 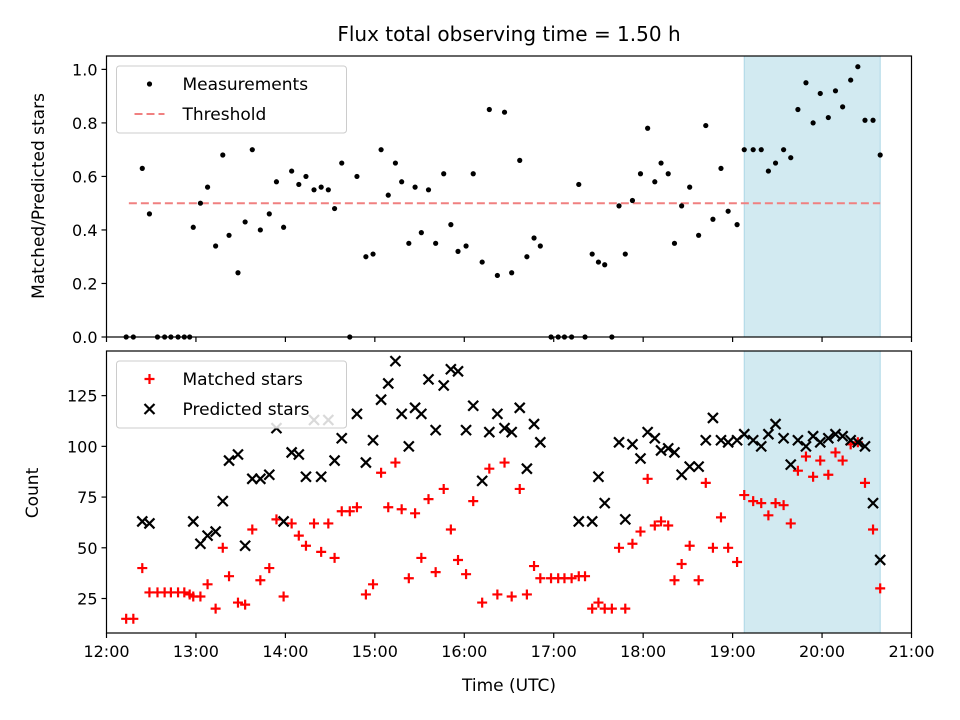 What do you see at coordinates (224, 115) in the screenshot?
I see `top-legend-label-1: Threshold` at bounding box center [224, 115].